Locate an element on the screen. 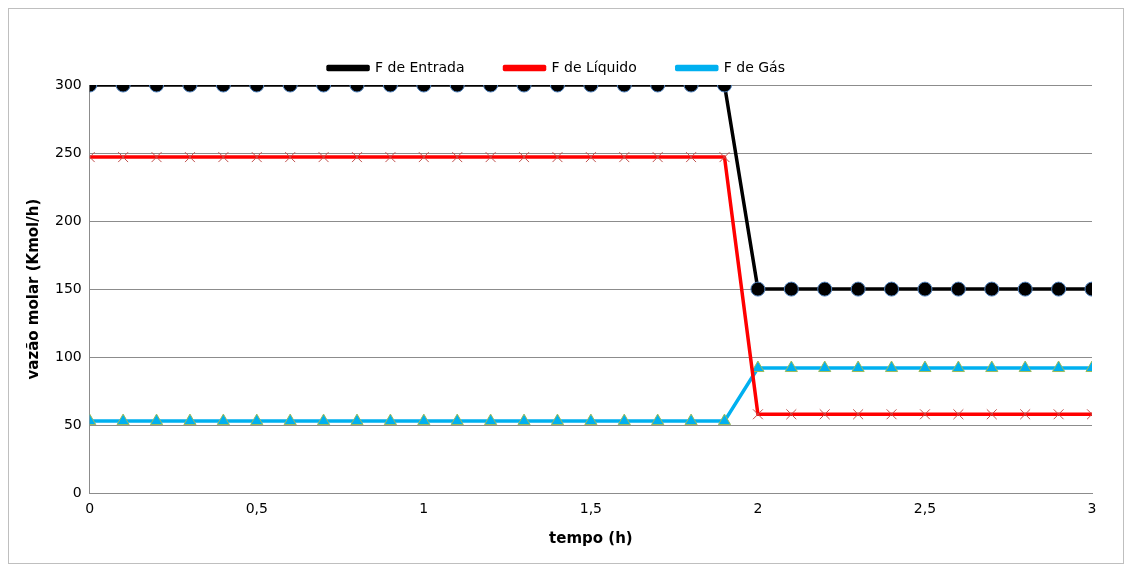  legend-label: F de Líquido is located at coordinates (594, 66).